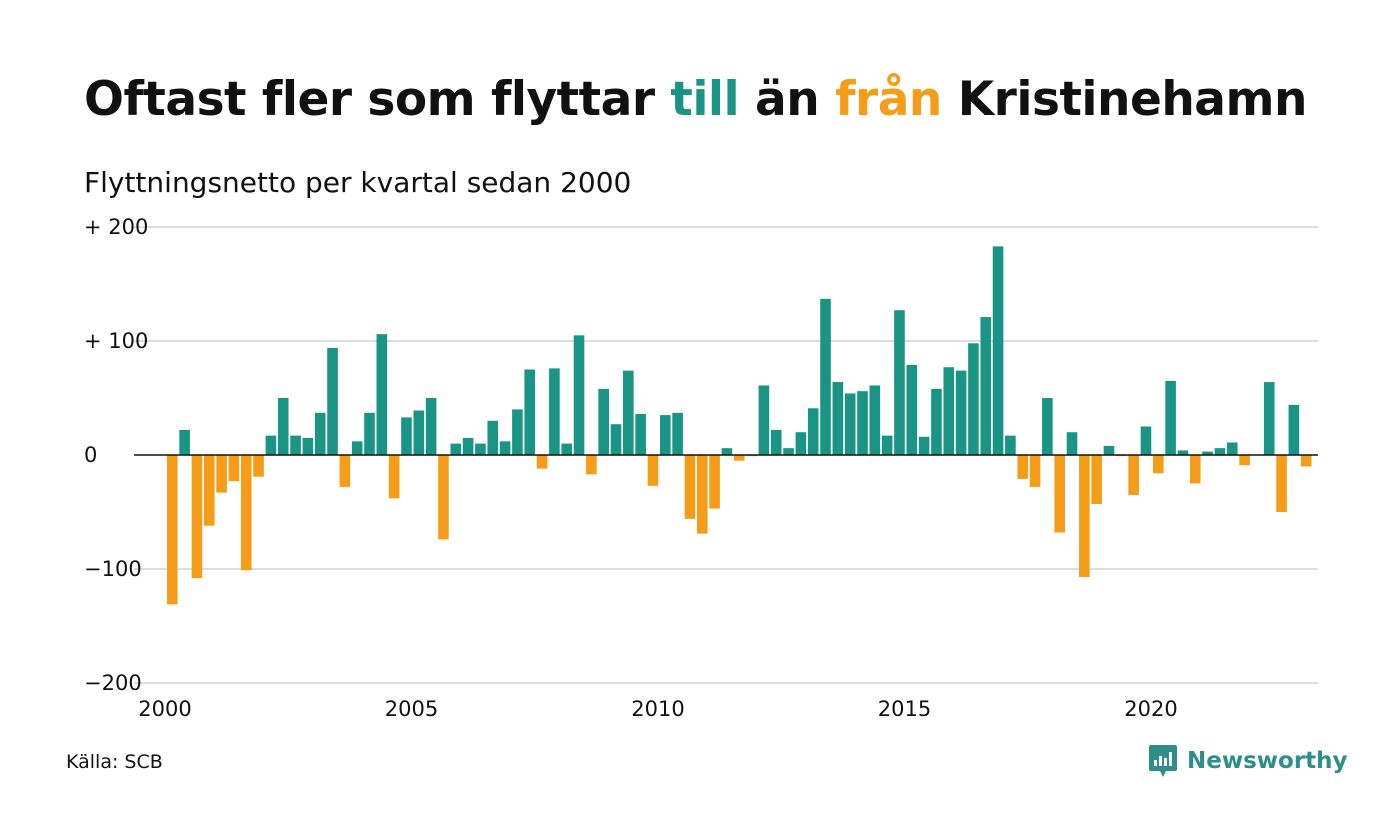 The width and height of the screenshot is (1400, 840). Describe the element at coordinates (1267, 761) in the screenshot. I see `brand-name: Newsworthy` at that location.